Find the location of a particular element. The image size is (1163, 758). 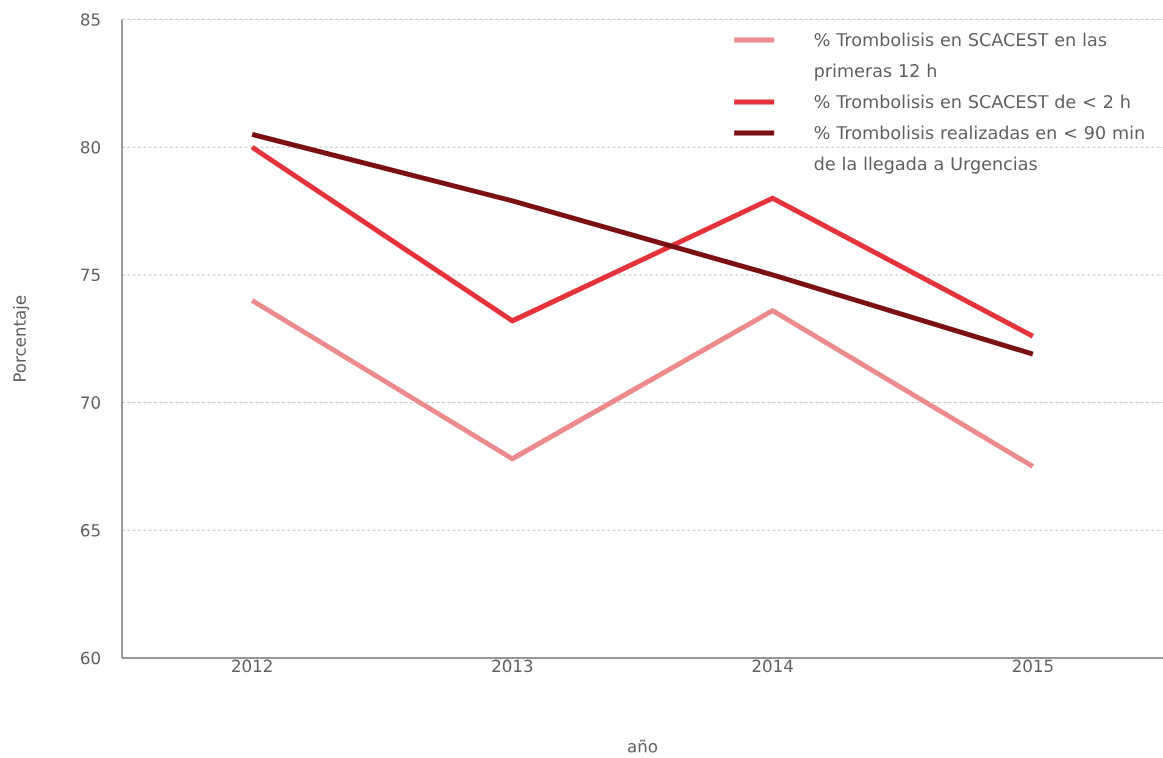

legend-label: % Trombolisis en SCACEST de < 2 h is located at coordinates (972, 101).